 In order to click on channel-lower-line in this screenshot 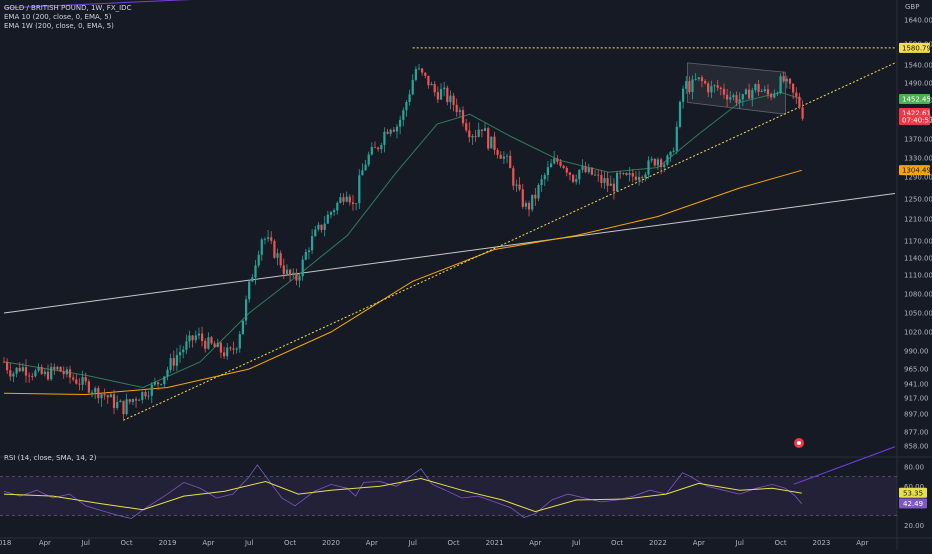, I will do `click(844, 465)`.